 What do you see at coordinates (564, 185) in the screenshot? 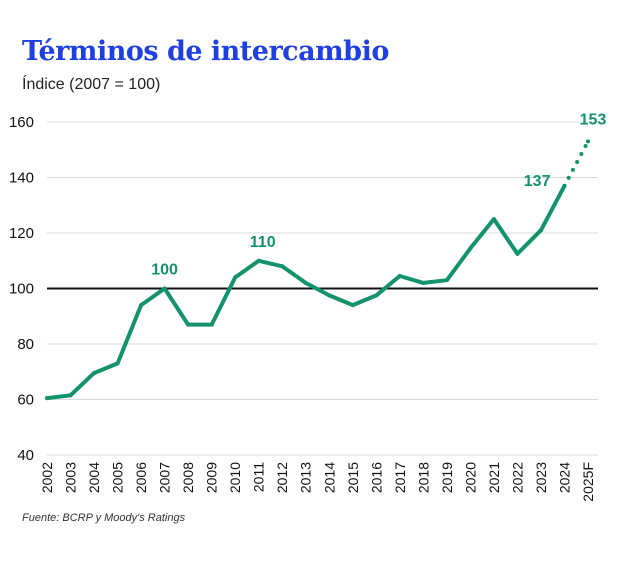
I see `data-point-2024` at bounding box center [564, 185].